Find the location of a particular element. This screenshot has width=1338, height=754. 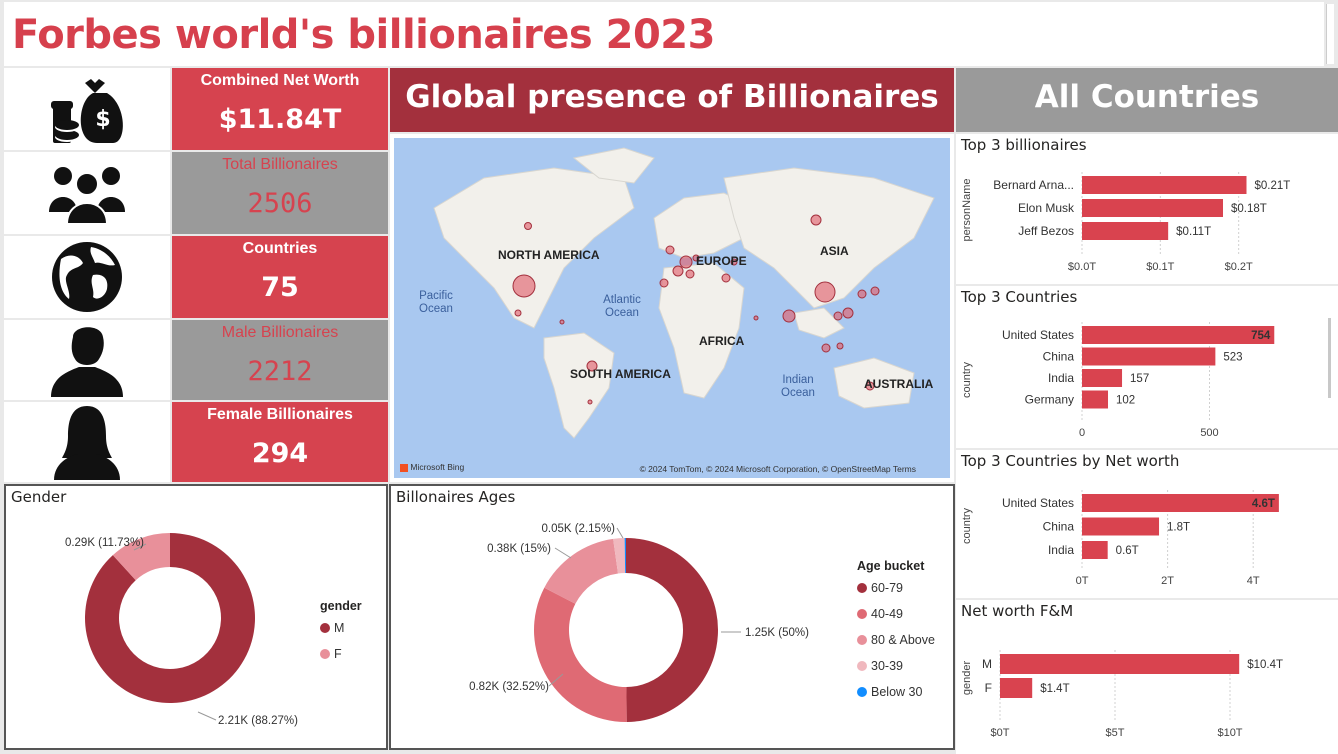

kpi-icon-cell: $ is located at coordinates (87, 109).